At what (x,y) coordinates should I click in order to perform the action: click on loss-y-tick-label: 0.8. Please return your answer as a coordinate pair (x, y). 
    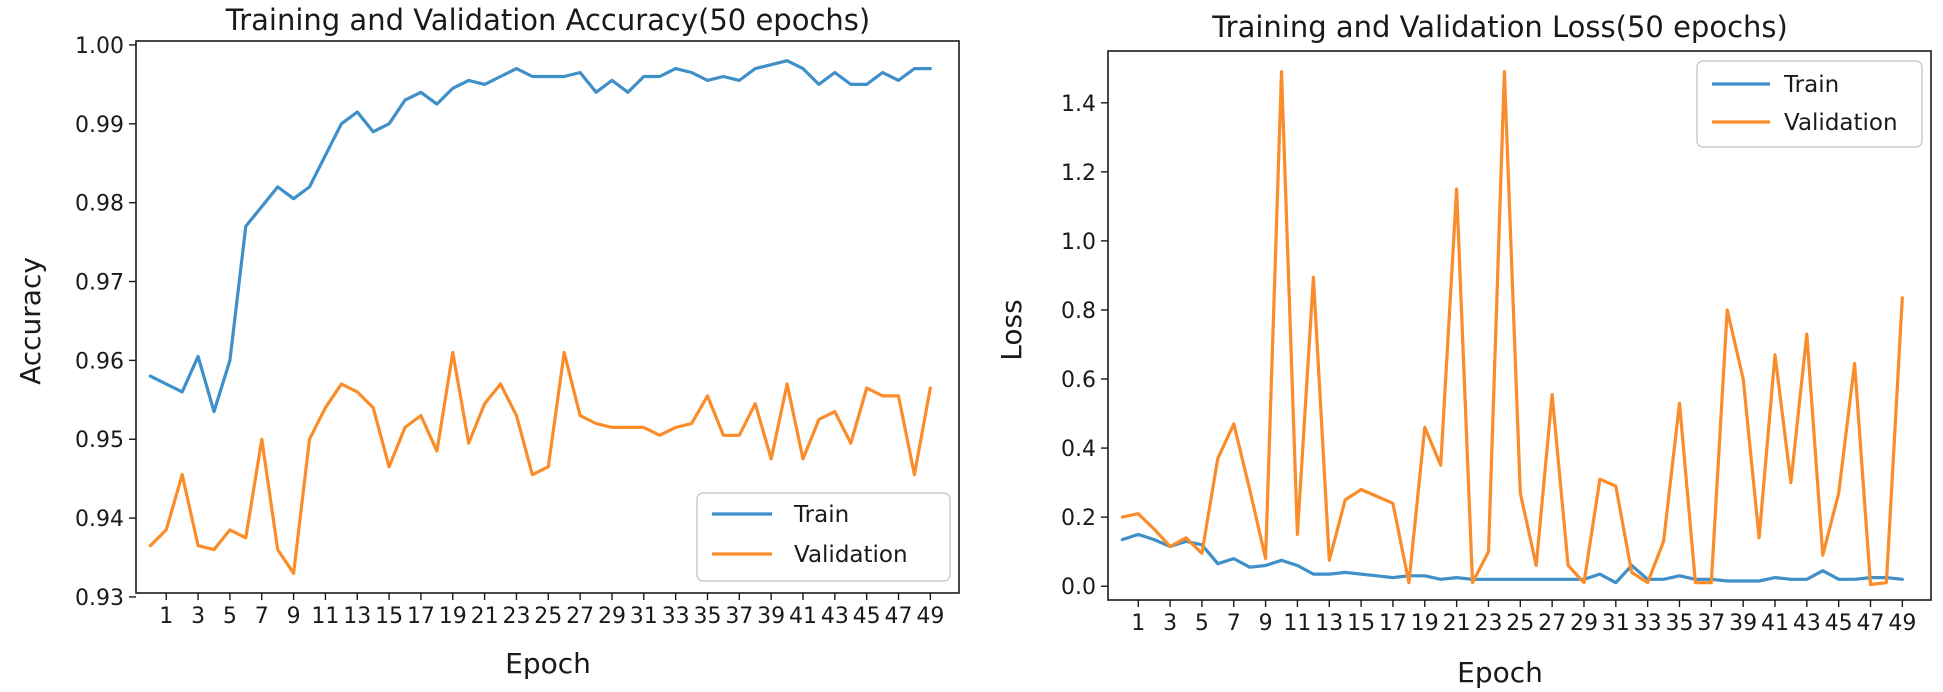
    Looking at the image, I should click on (1078, 311).